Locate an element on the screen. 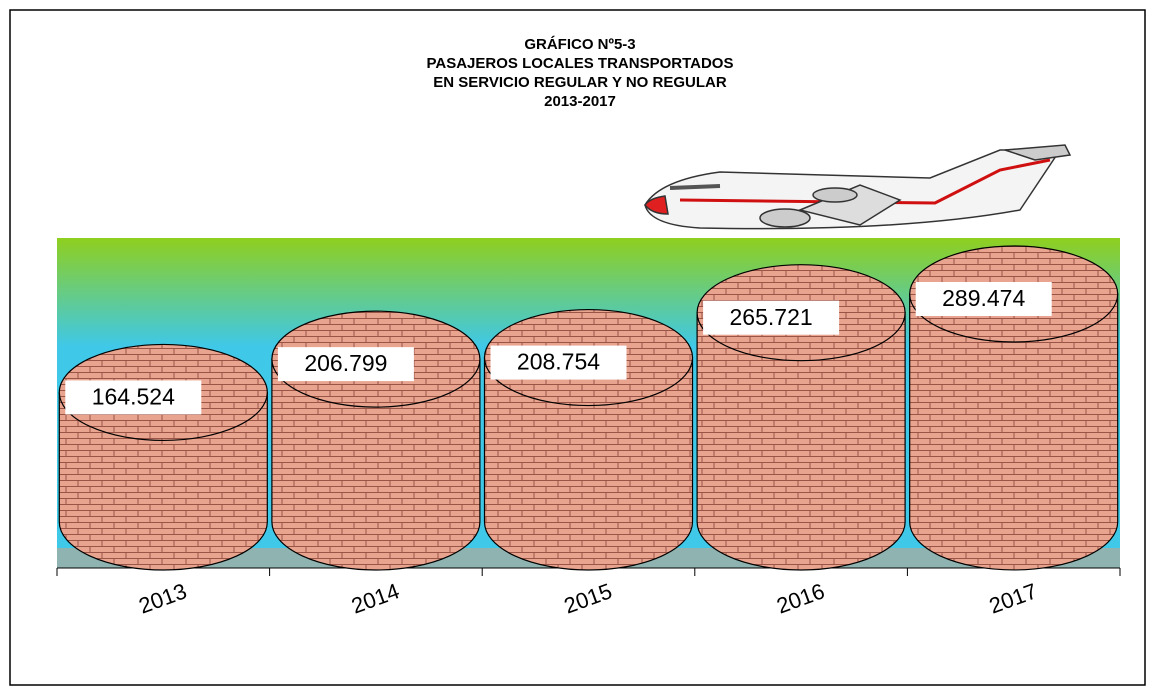  value-label: 208.754 is located at coordinates (558, 362).